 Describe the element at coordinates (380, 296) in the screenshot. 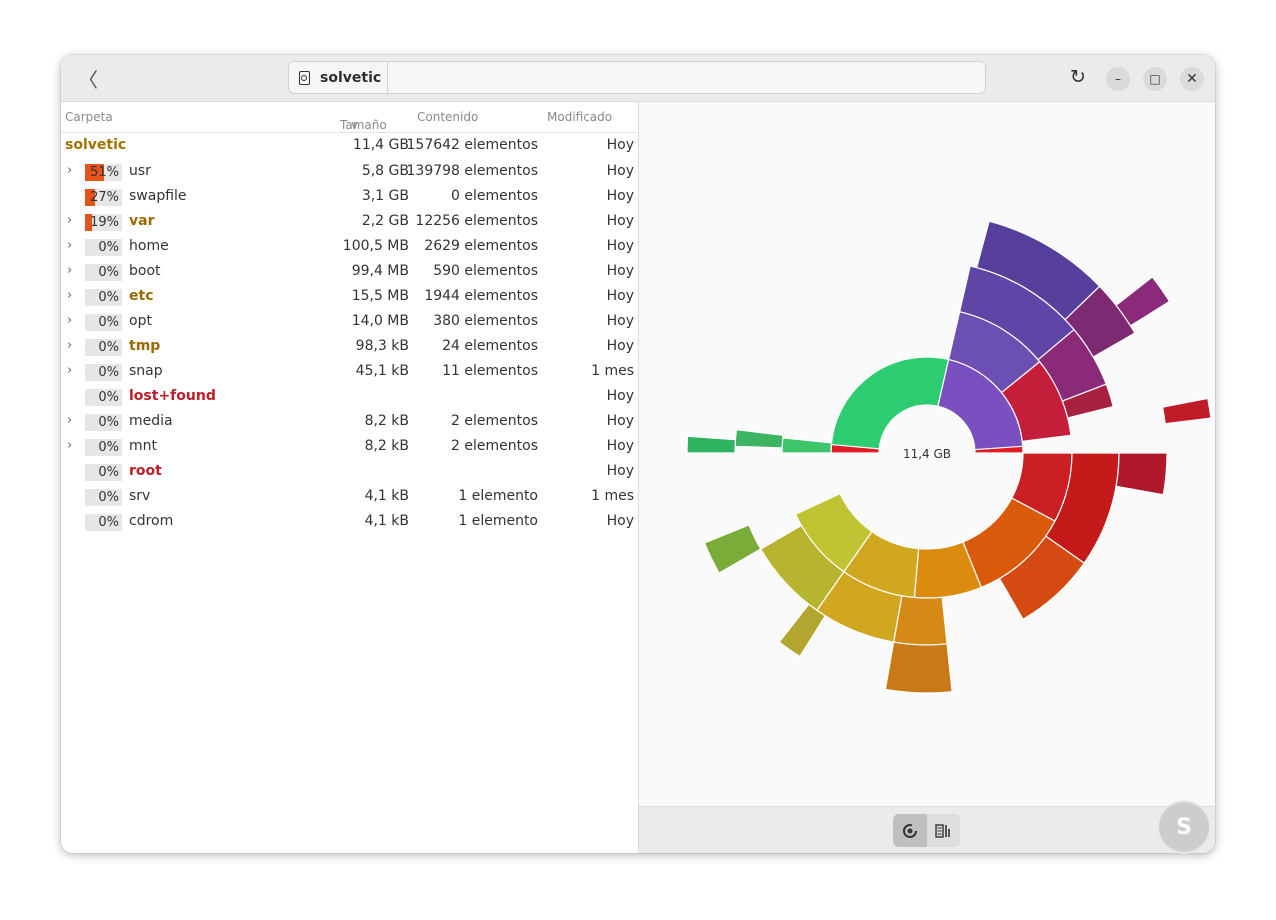

I see `folder-size: 15,5 MB` at that location.